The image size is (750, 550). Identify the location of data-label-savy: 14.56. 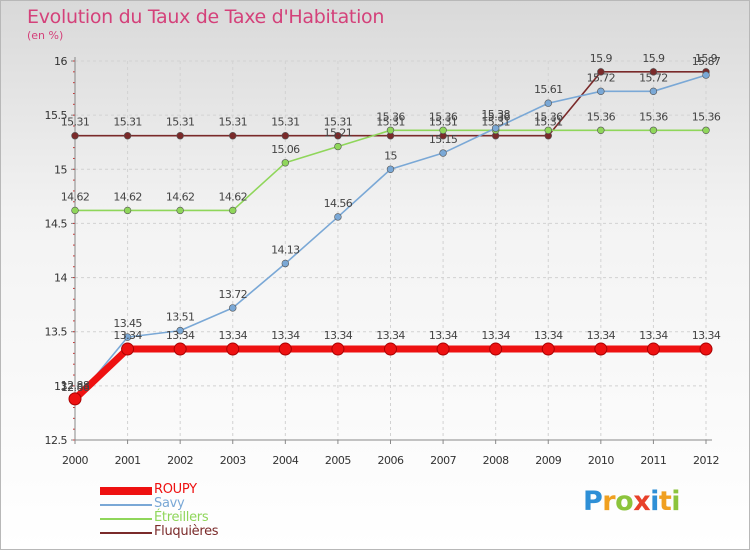
(338, 203).